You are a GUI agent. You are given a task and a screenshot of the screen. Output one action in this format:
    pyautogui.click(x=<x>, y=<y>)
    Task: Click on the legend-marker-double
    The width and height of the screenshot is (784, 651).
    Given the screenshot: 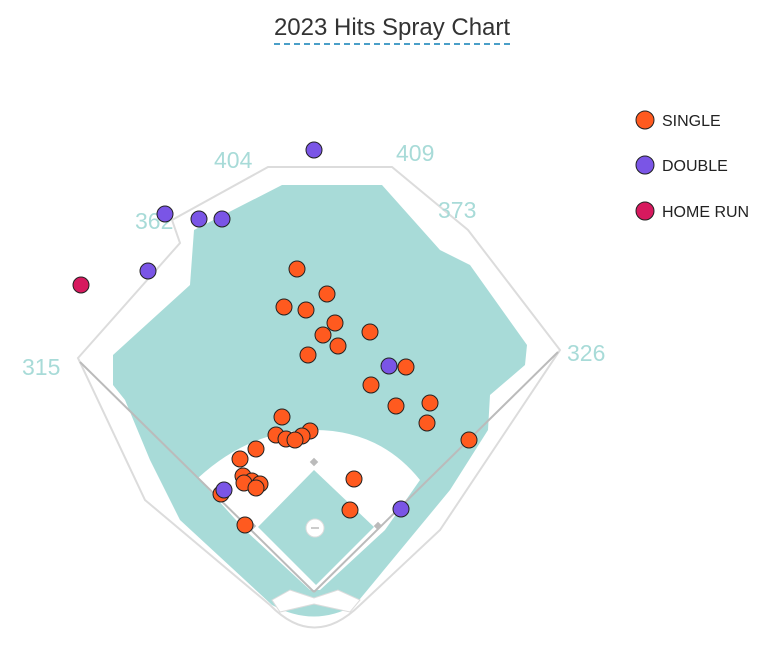 What is the action you would take?
    pyautogui.click(x=645, y=165)
    